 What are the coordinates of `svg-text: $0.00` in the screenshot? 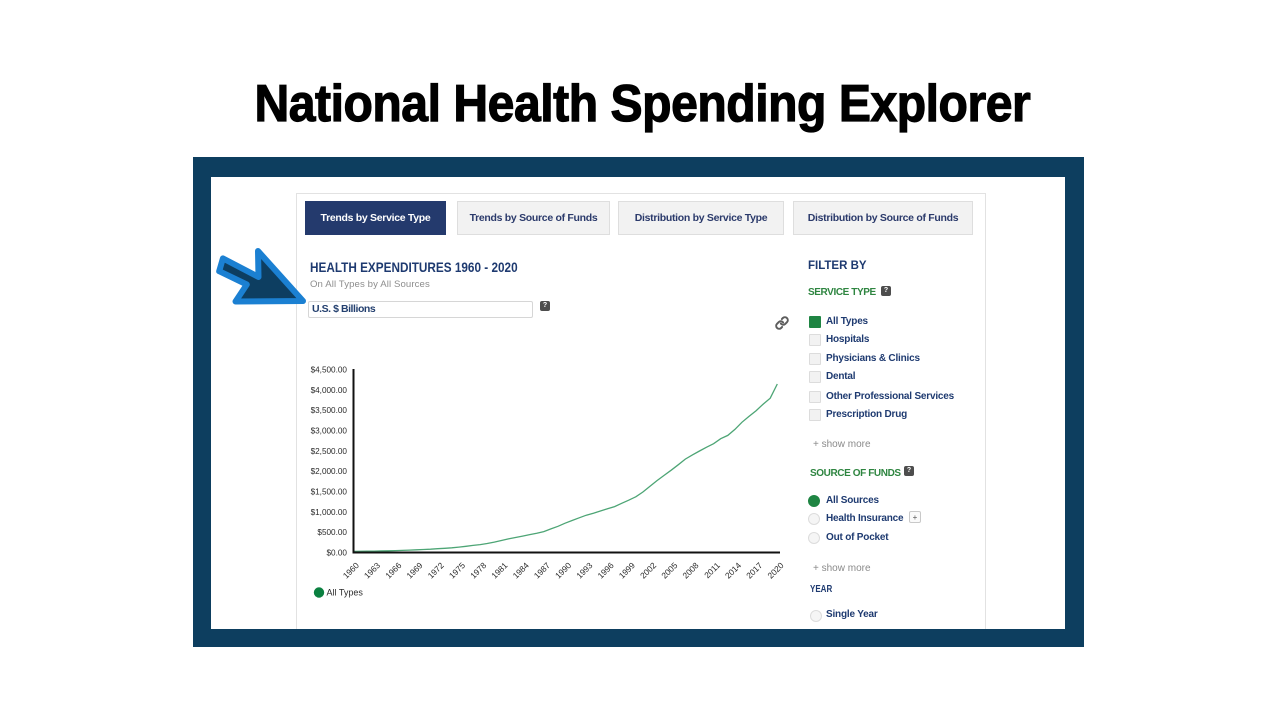 It's located at (337, 553).